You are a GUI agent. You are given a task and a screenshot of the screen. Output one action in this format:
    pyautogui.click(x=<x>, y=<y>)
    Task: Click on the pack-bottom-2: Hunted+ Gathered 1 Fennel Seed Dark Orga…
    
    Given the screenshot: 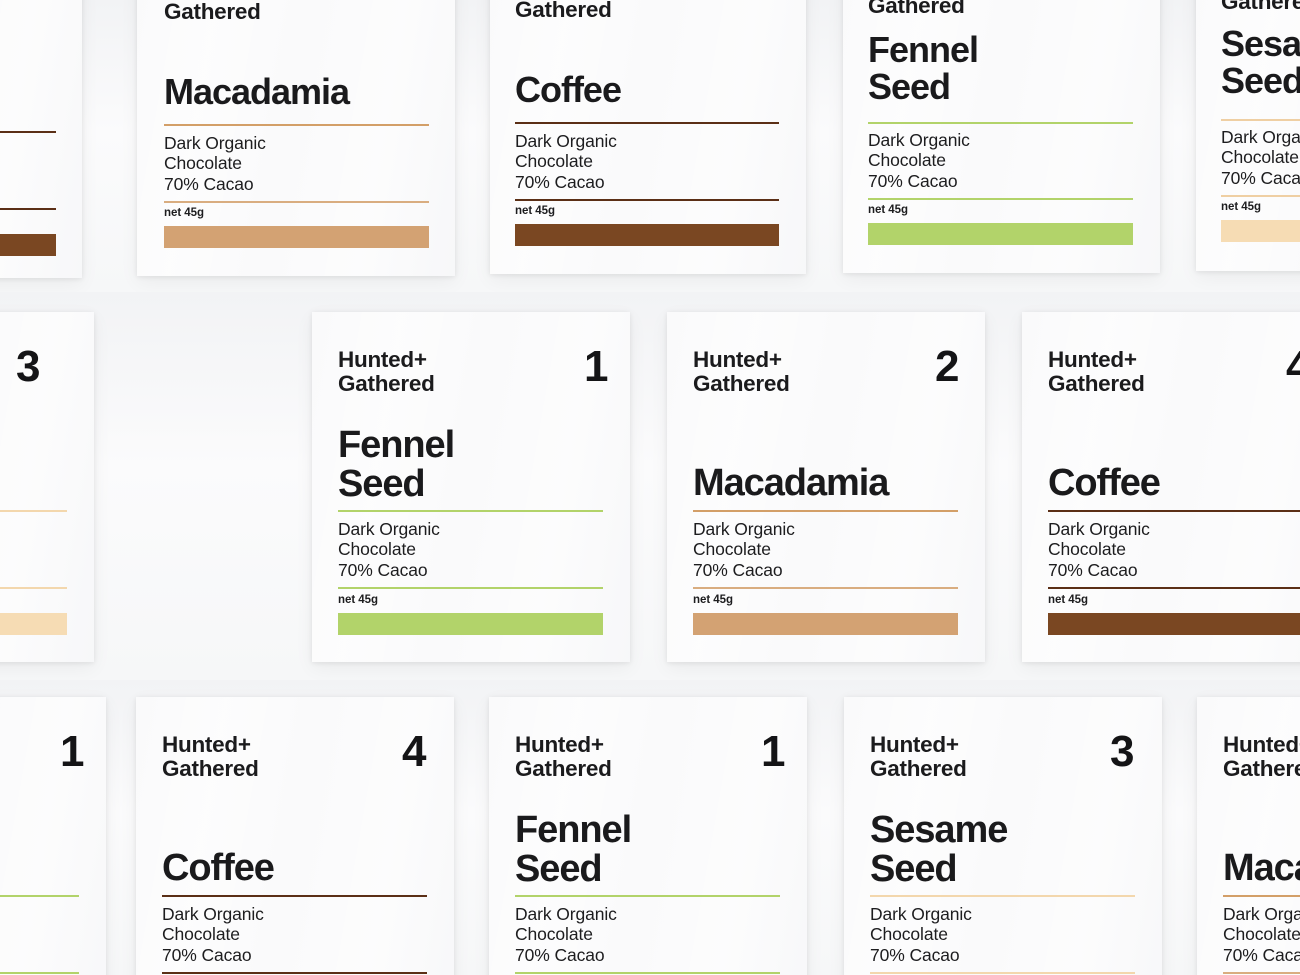 What is the action you would take?
    pyautogui.click(x=648, y=836)
    